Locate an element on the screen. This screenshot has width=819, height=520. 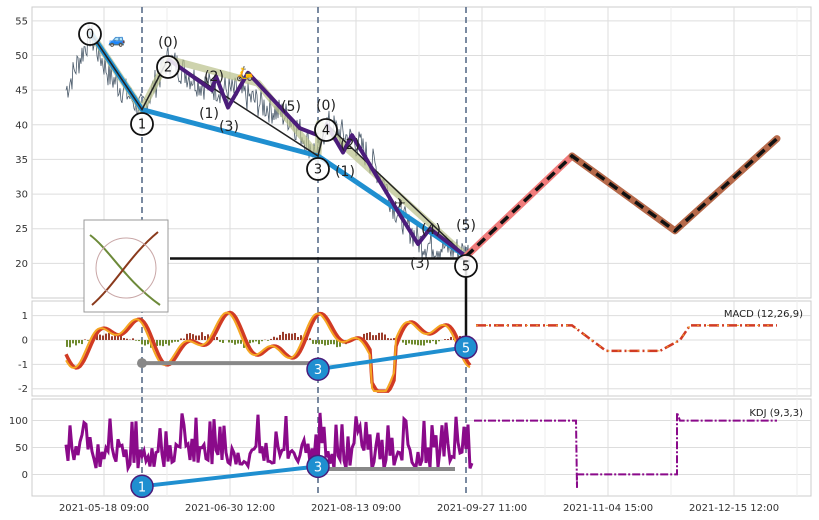
kdj-forecast is located at coordinates (625, 450).